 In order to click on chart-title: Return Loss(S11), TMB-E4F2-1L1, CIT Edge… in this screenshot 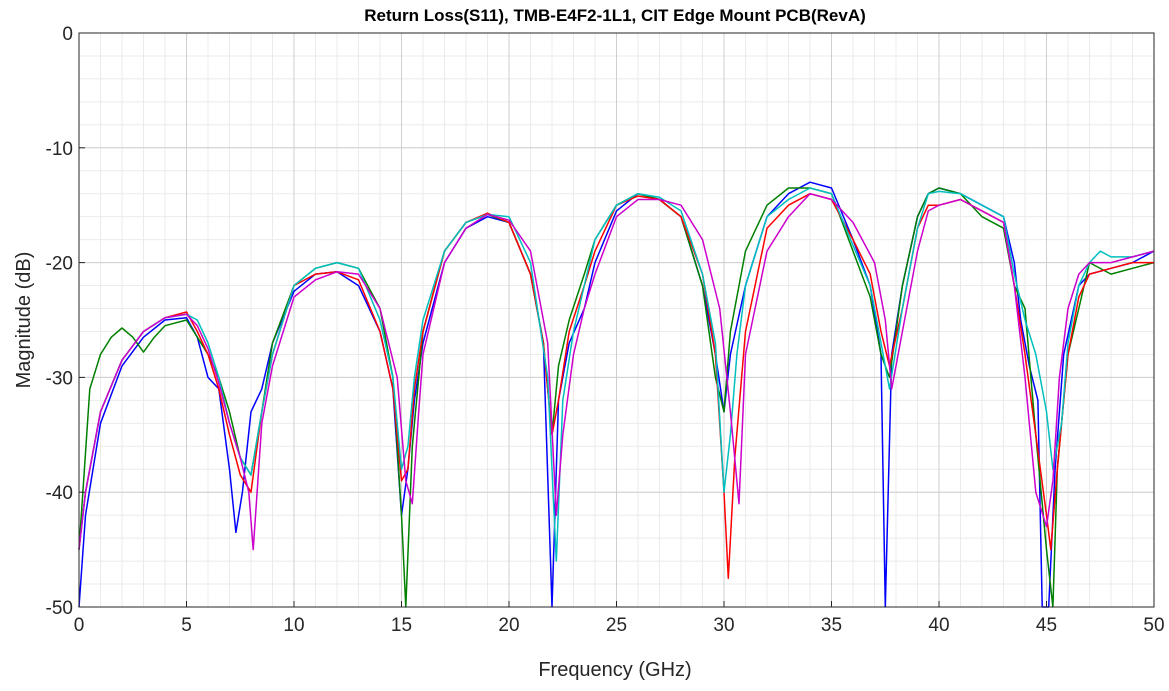, I will do `click(615, 15)`.